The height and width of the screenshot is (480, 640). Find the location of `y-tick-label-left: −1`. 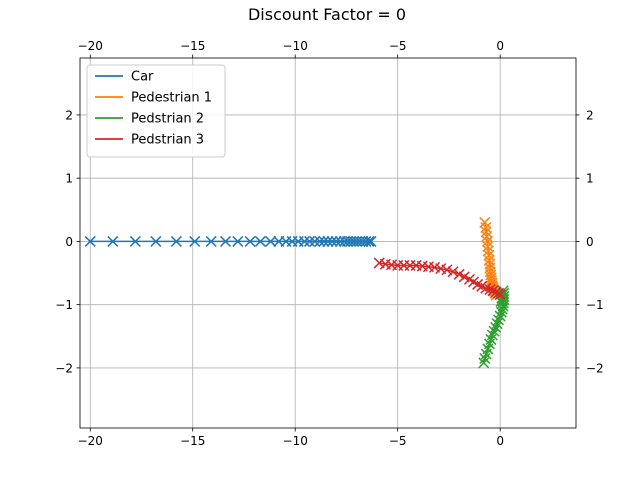

y-tick-label-left: −1 is located at coordinates (64, 305).